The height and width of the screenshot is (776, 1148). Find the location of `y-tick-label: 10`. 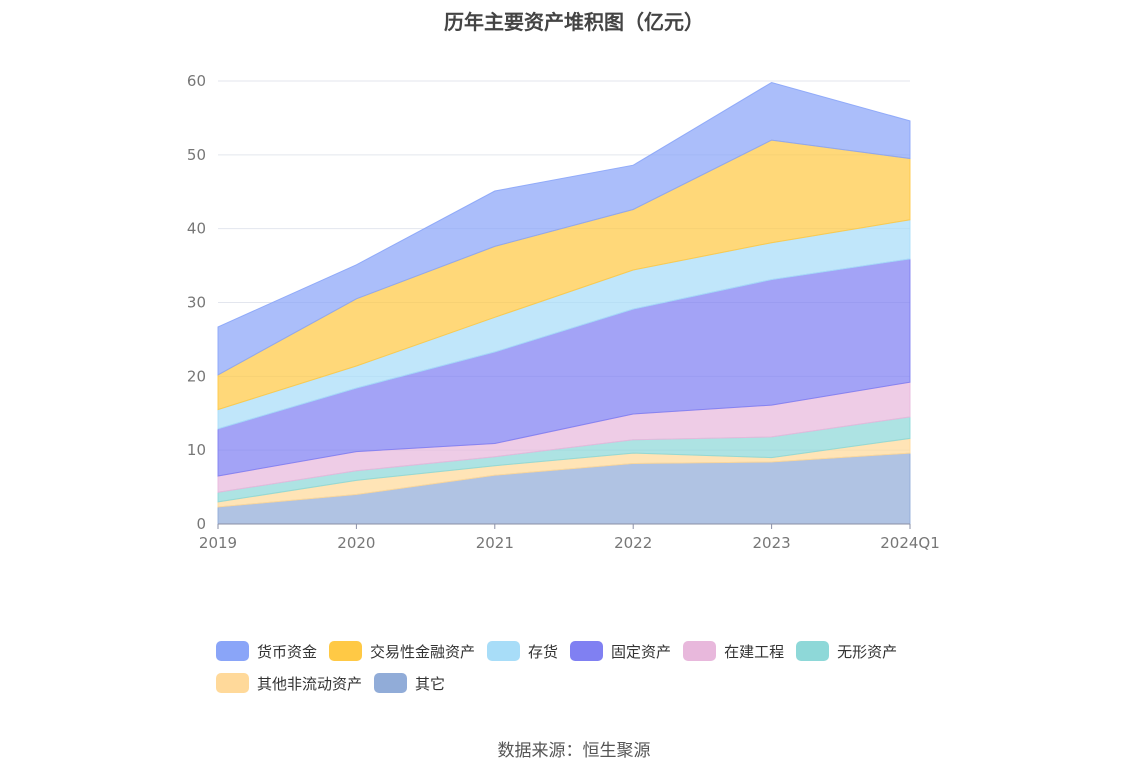

y-tick-label: 10 is located at coordinates (196, 450).